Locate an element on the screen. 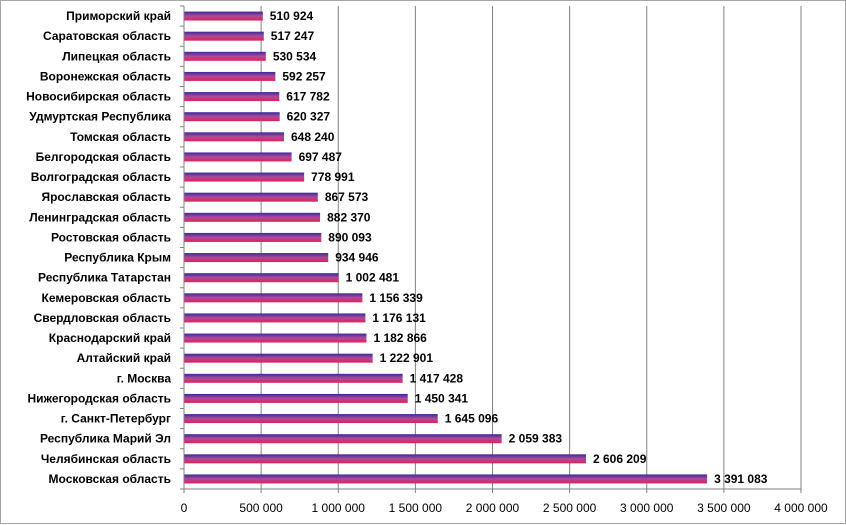  x-tick-label: 2 000 000 is located at coordinates (493, 508).